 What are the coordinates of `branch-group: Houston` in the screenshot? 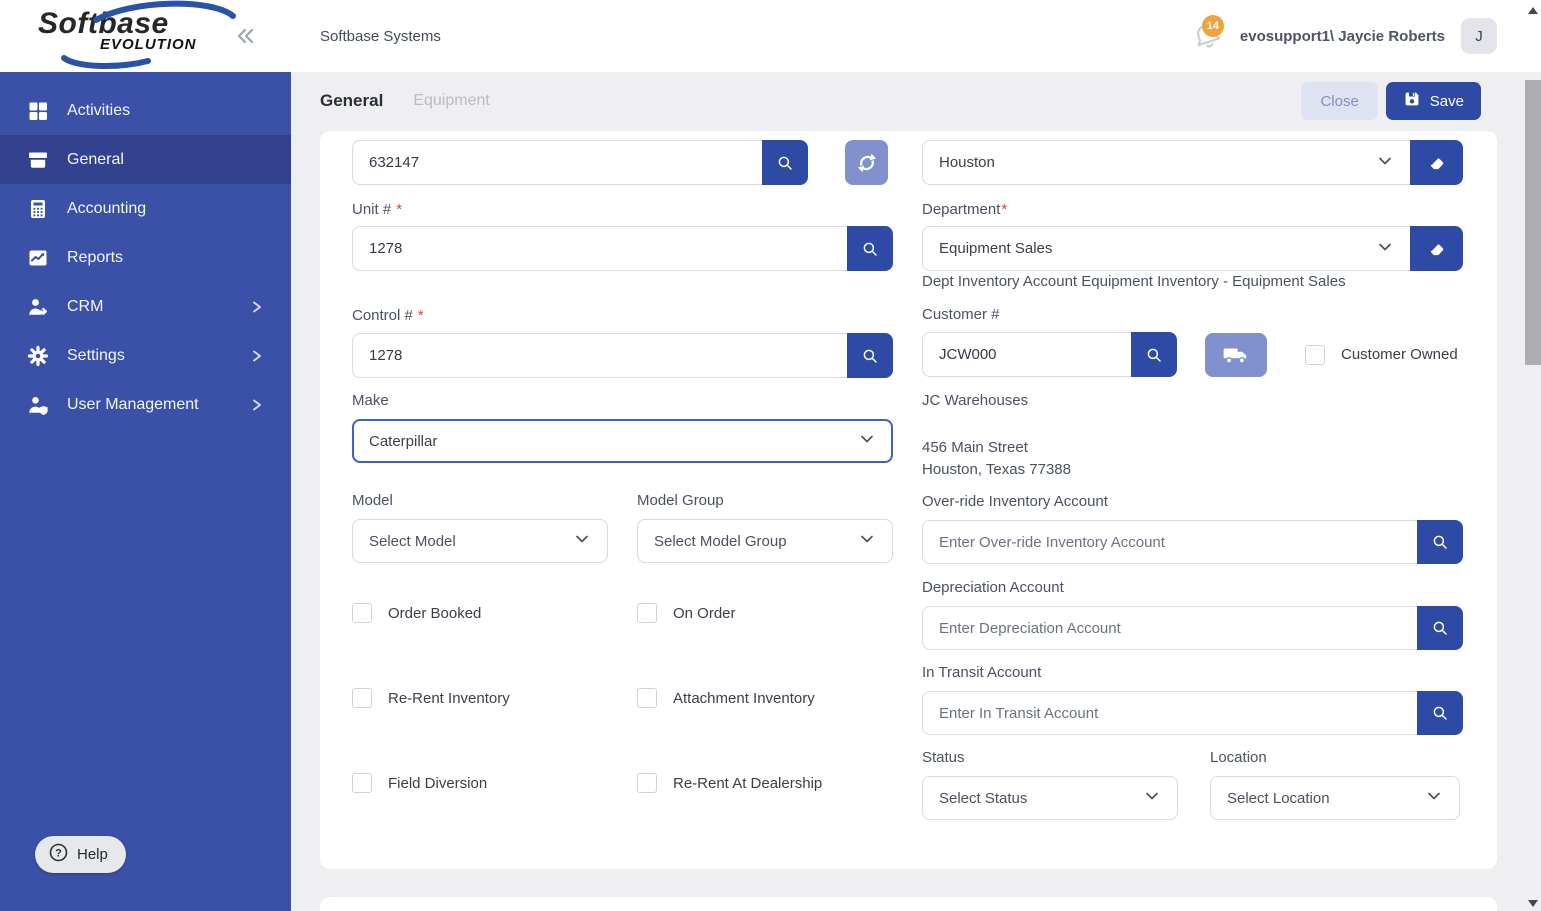 It's located at (1192, 162).